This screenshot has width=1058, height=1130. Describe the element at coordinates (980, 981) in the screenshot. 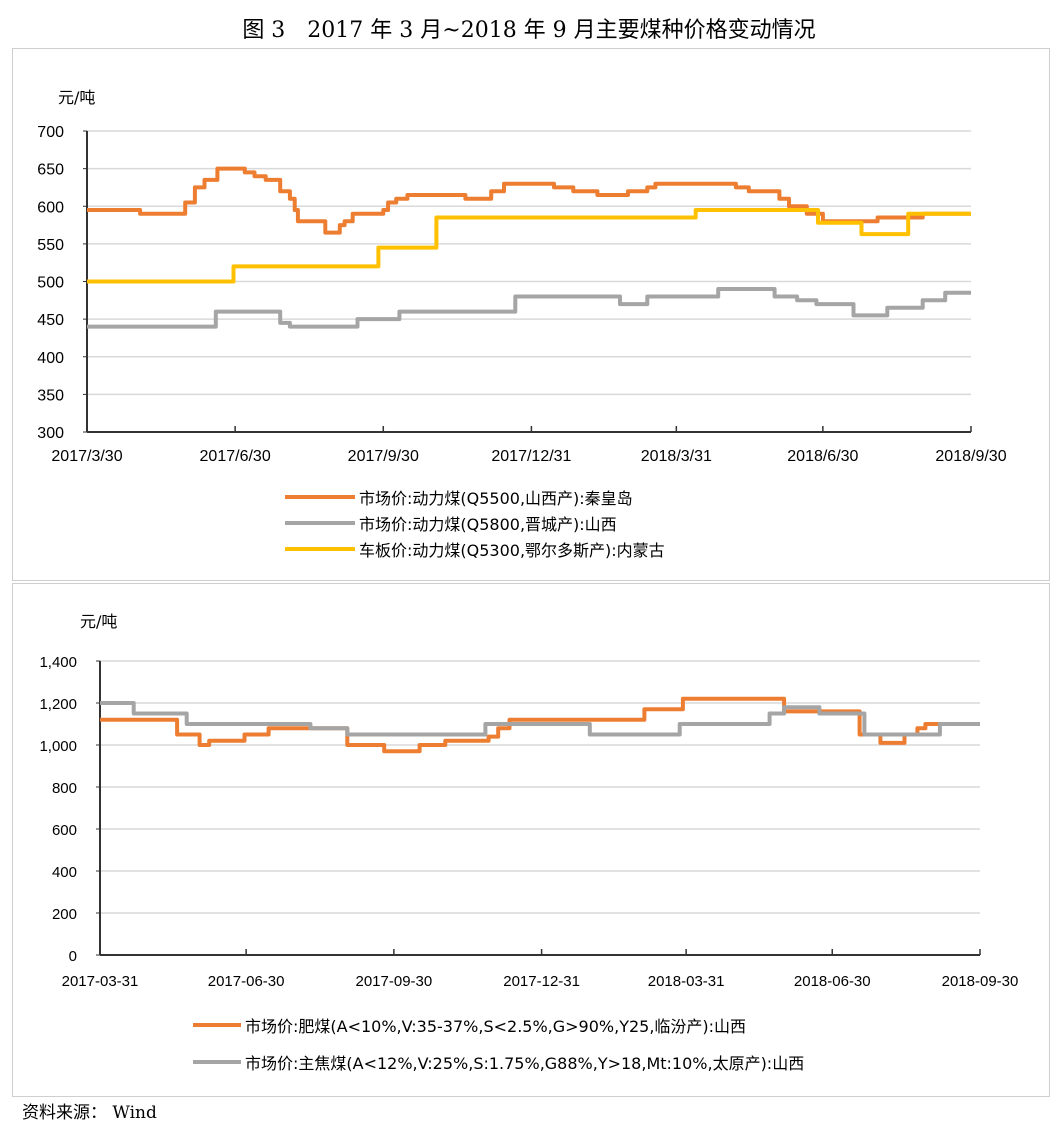

I see `x-tick-label: 2018-09-30` at that location.